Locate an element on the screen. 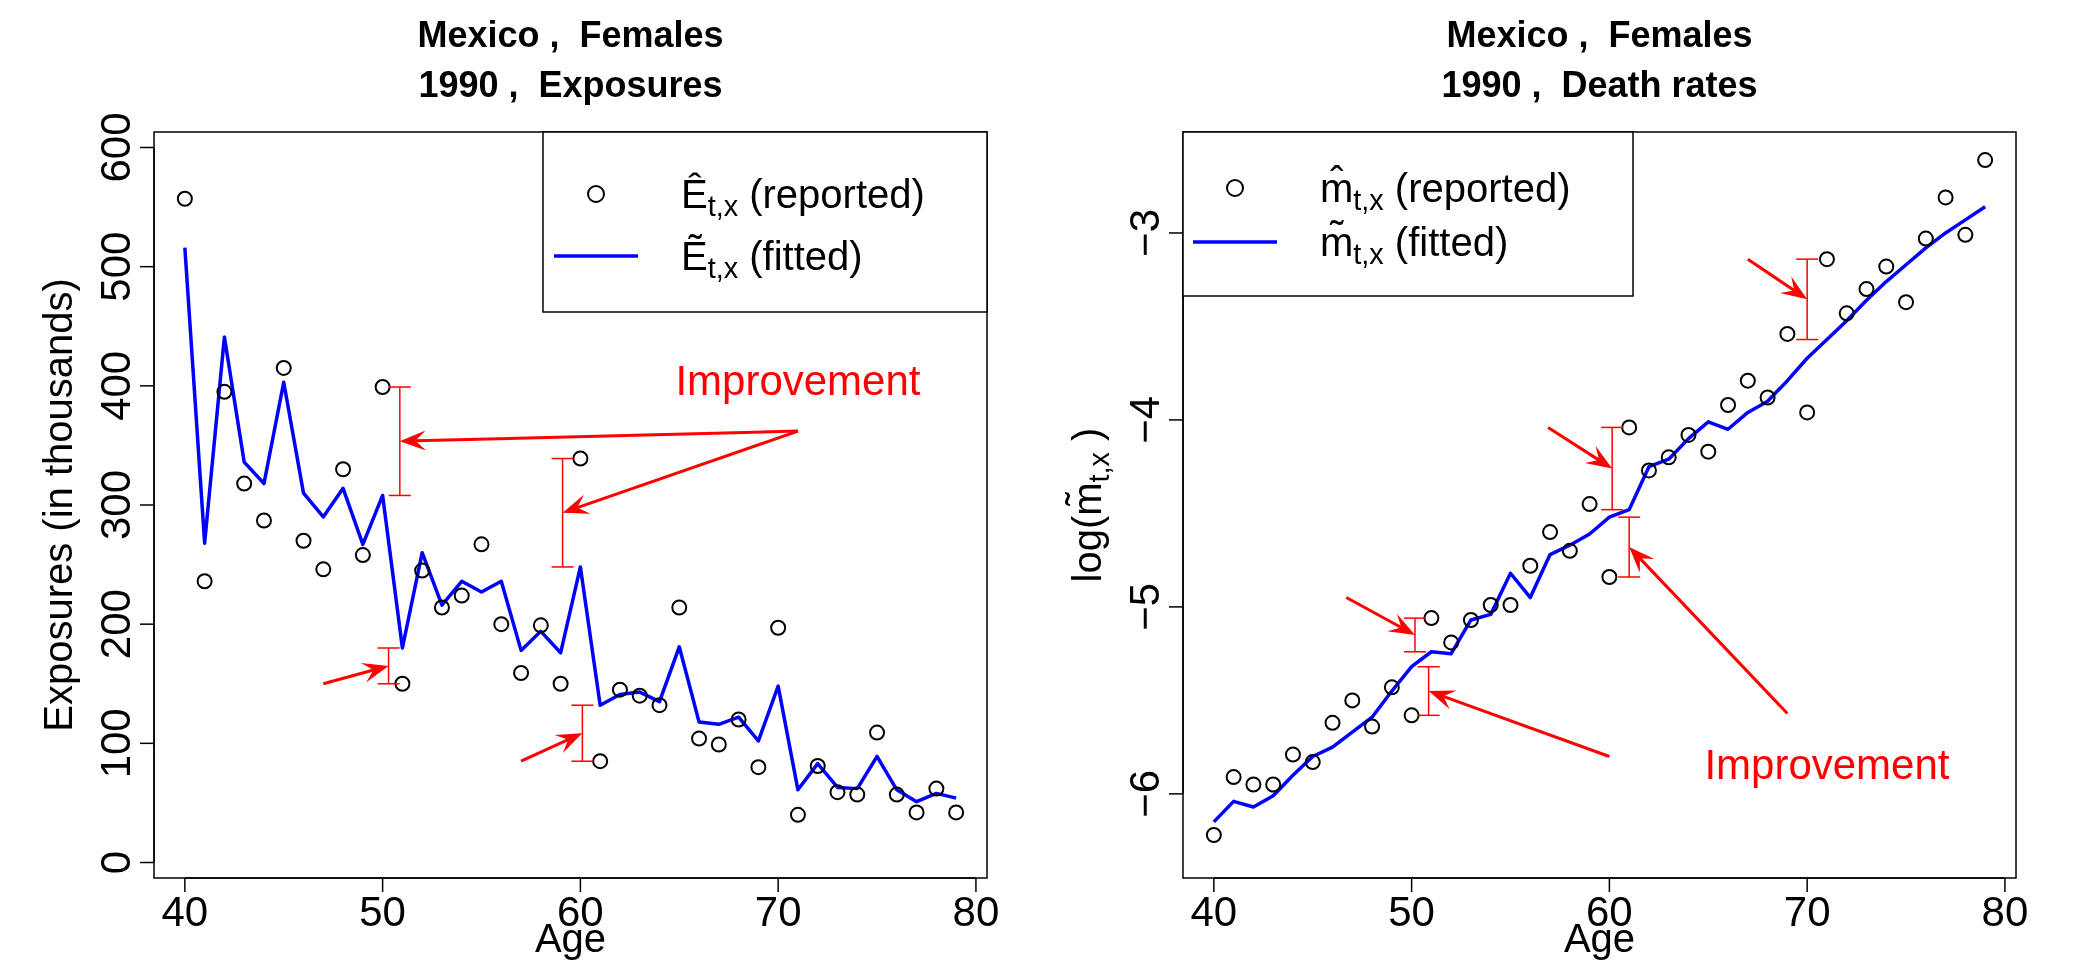  chart-title: Mexico , Females 1990 , Exposures is located at coordinates (570, 59).